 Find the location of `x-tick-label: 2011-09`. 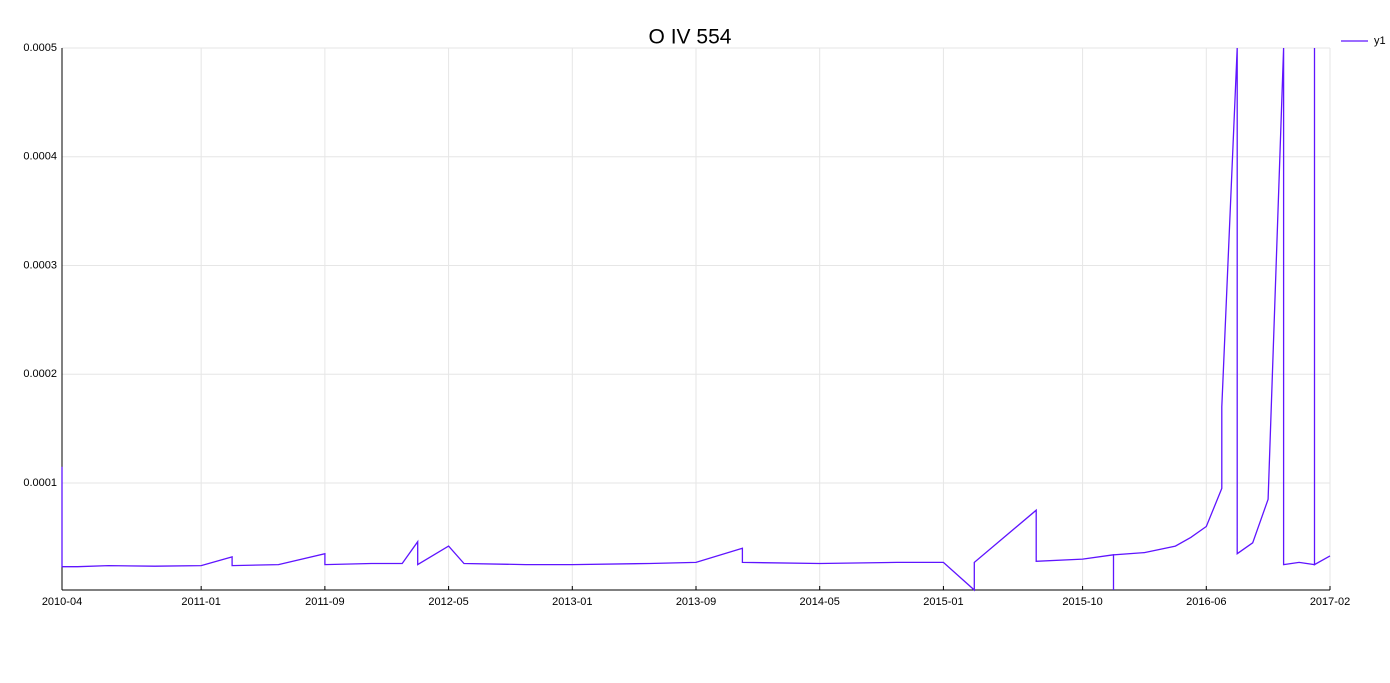

x-tick-label: 2011-09 is located at coordinates (325, 602).